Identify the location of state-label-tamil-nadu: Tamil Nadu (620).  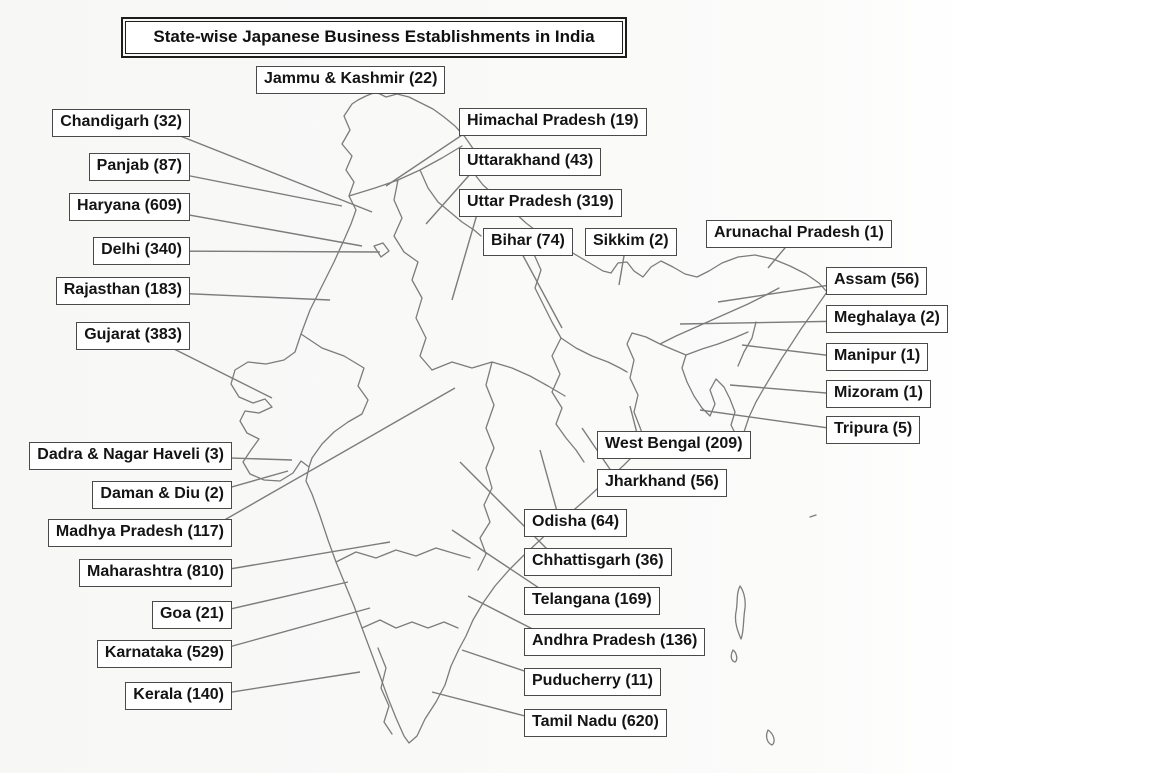
(595, 723).